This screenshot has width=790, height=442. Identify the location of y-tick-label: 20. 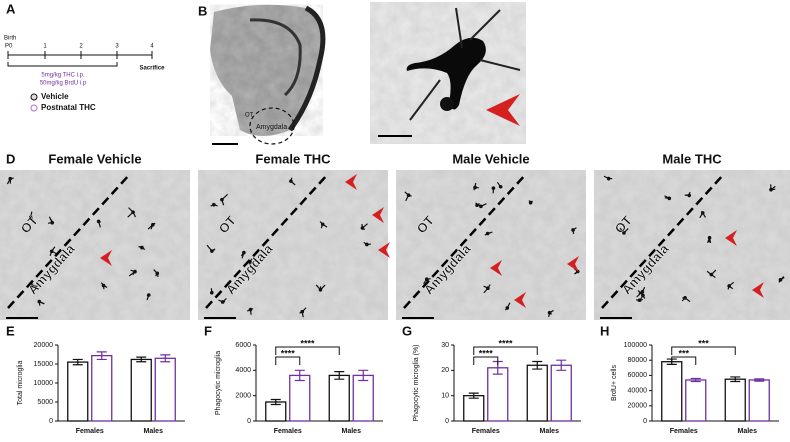
(445, 370).